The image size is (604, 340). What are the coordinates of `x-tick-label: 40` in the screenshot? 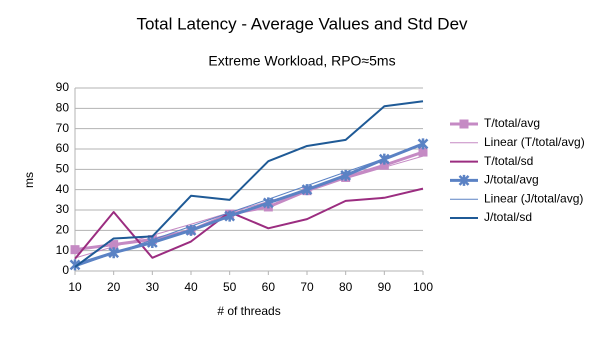 It's located at (191, 287).